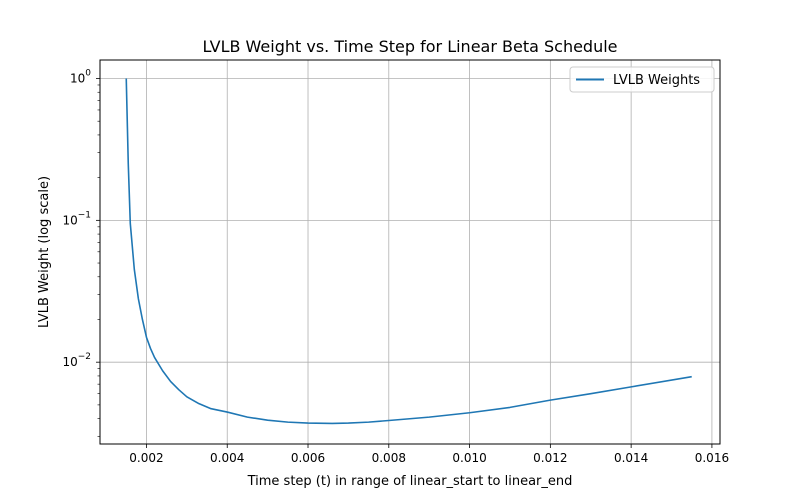  What do you see at coordinates (80, 76) in the screenshot?
I see `y-tick-label: 10⁰` at bounding box center [80, 76].